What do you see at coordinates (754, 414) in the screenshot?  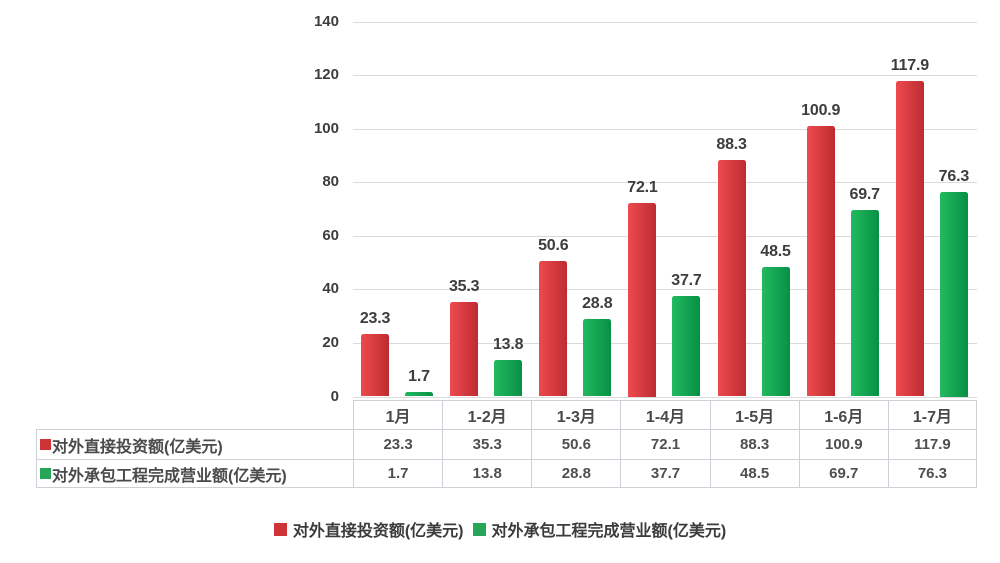 I see `table-category-cell: 1-5月` at bounding box center [754, 414].